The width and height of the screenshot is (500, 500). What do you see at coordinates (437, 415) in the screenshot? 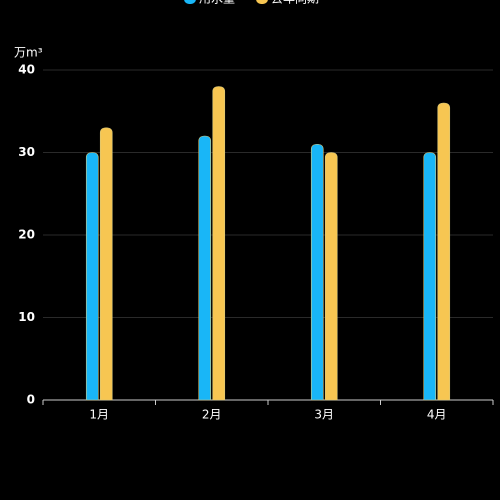
I see `x-tick-label: 4月` at bounding box center [437, 415].